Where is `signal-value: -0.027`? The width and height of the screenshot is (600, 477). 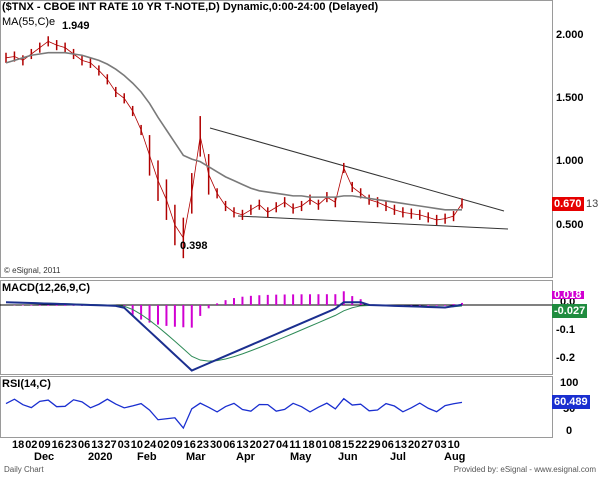 signal-value: -0.027 is located at coordinates (570, 311).